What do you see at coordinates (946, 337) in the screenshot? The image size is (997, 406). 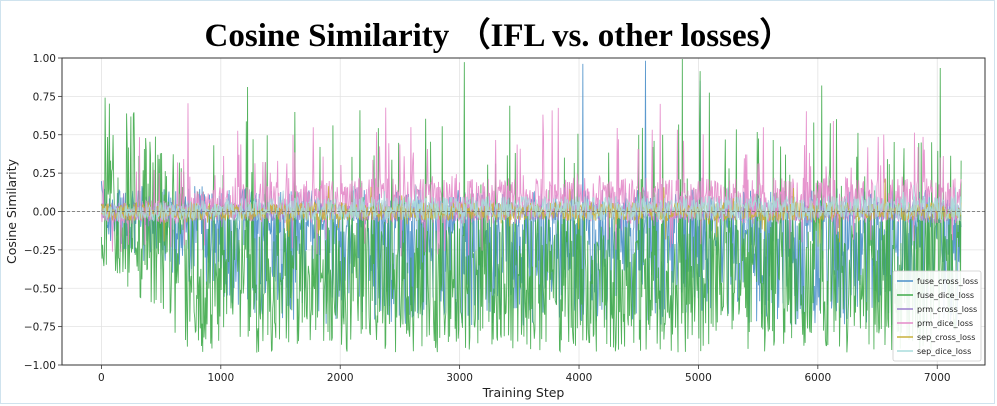 I see `legend-label: sep_cross_loss` at bounding box center [946, 337].